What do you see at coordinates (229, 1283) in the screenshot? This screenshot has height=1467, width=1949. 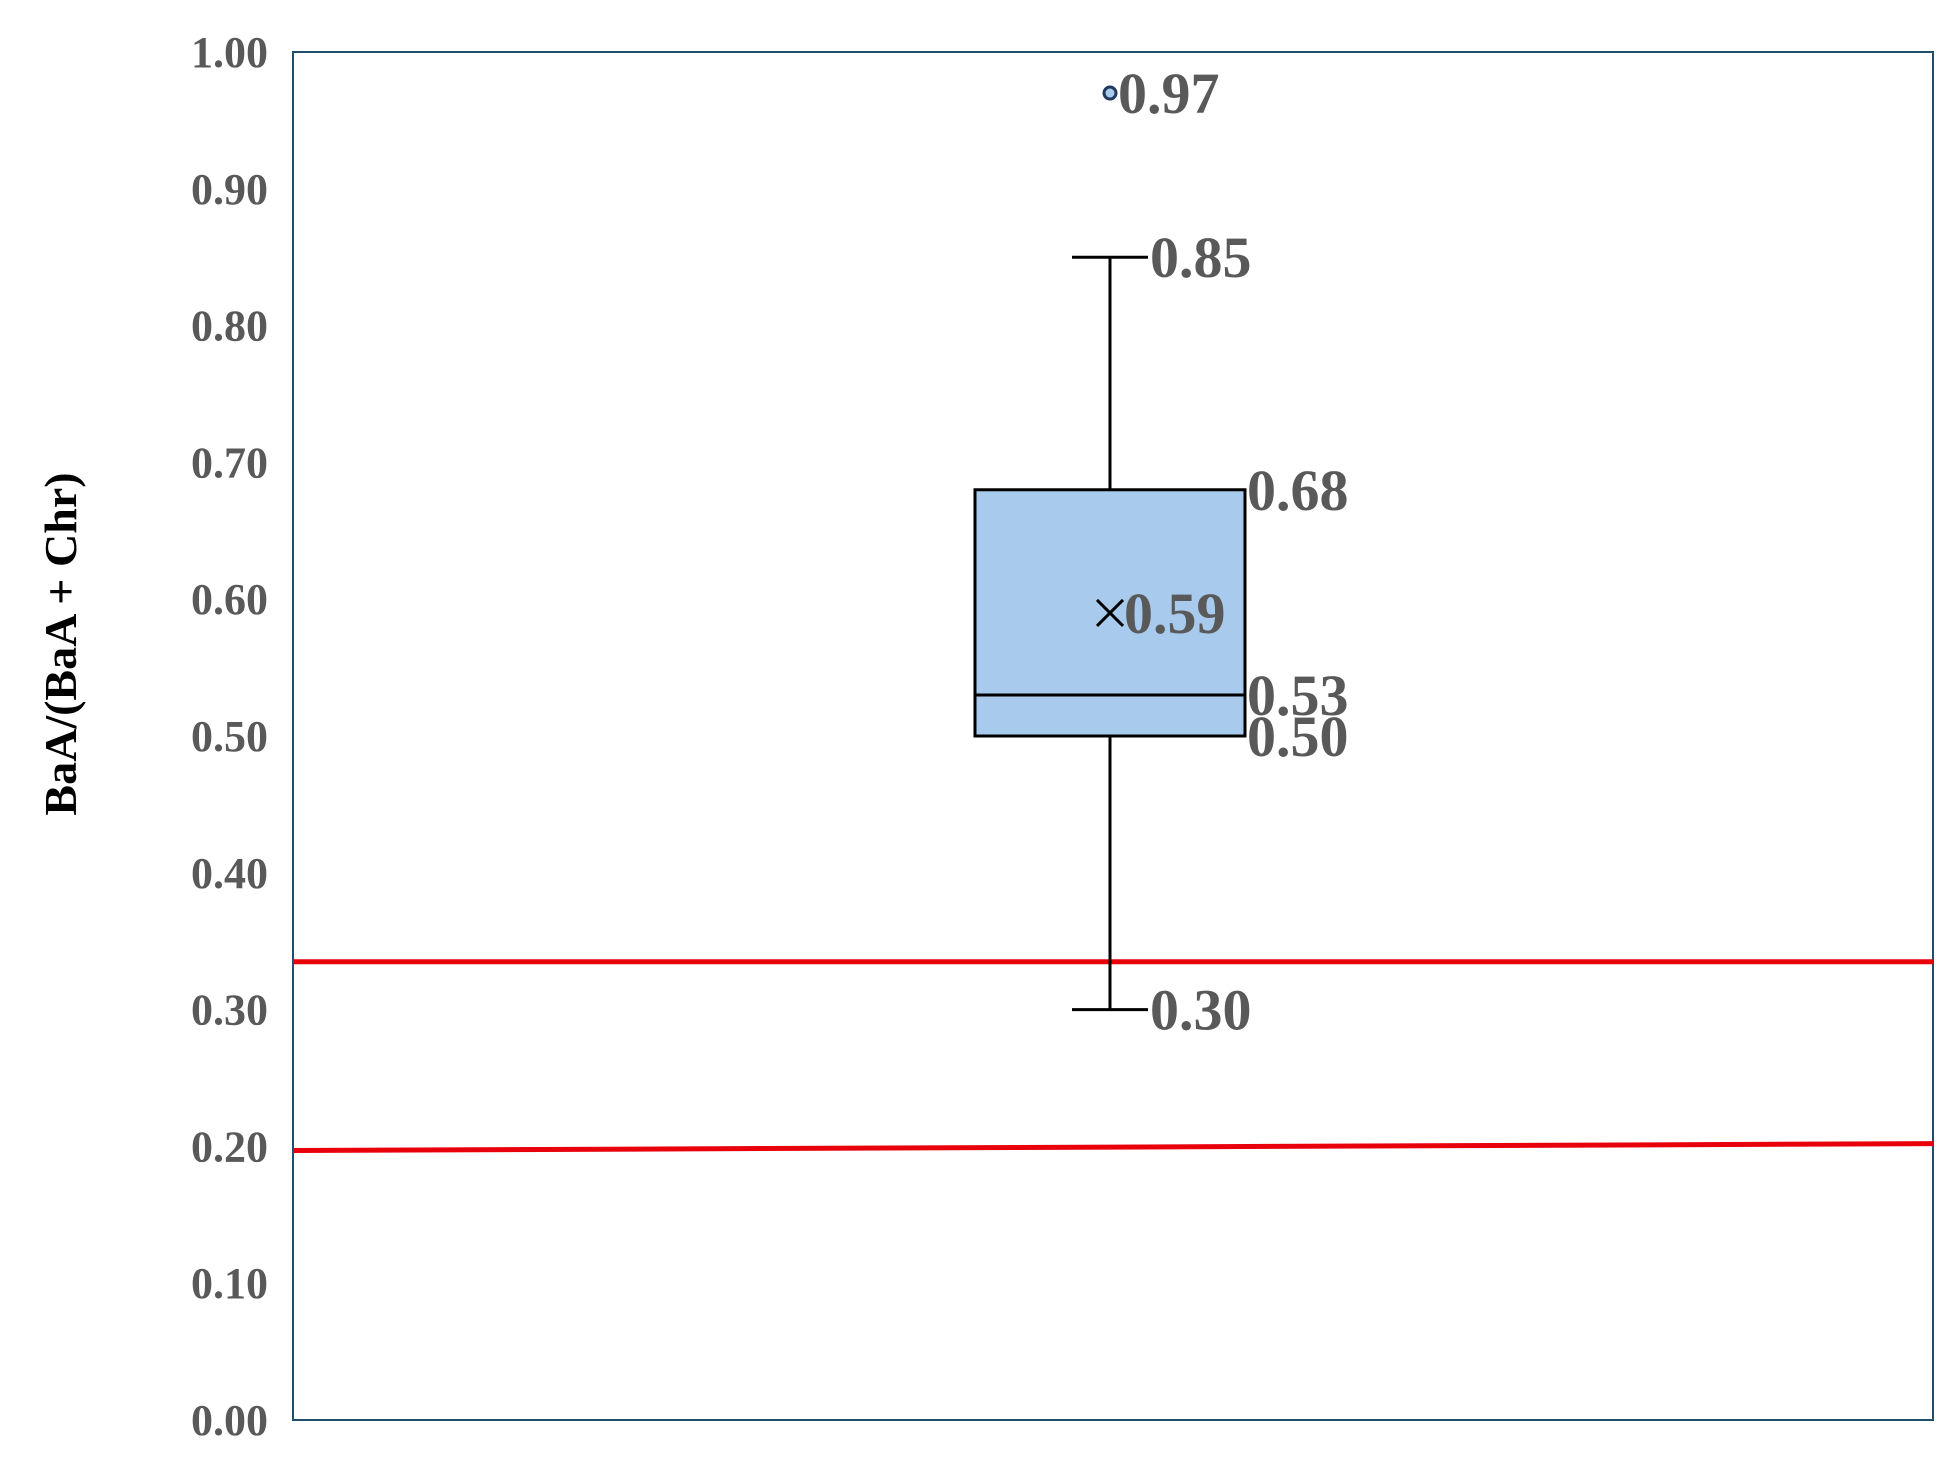 I see `y-tick-label: 0.10` at bounding box center [229, 1283].